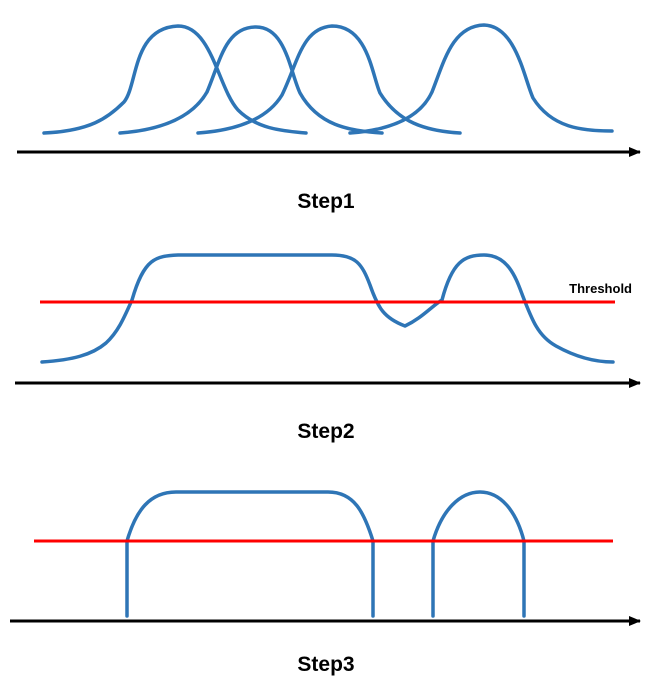  What do you see at coordinates (327, 308) in the screenshot?
I see `step2-summed-signal` at bounding box center [327, 308].